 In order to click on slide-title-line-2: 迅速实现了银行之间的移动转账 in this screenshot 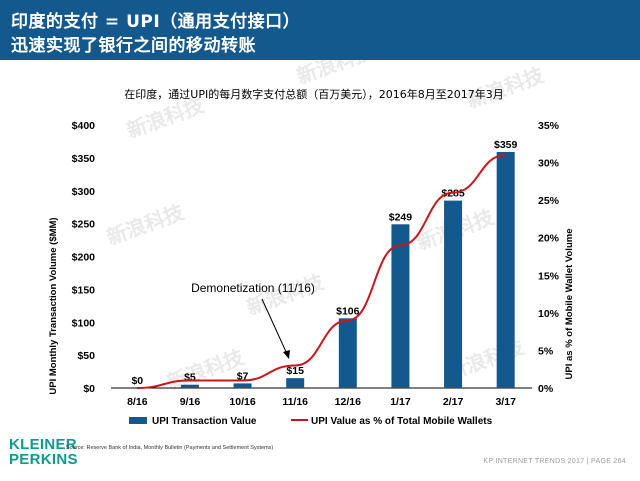, I will do `click(133, 46)`.